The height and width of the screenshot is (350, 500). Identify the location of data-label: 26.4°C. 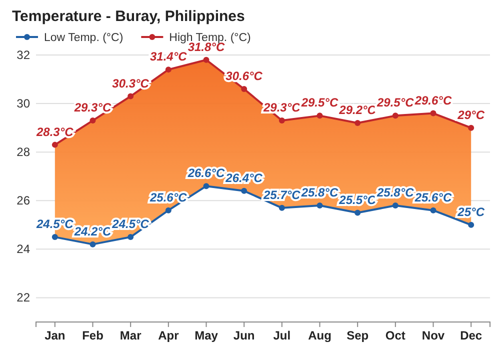
(243, 177).